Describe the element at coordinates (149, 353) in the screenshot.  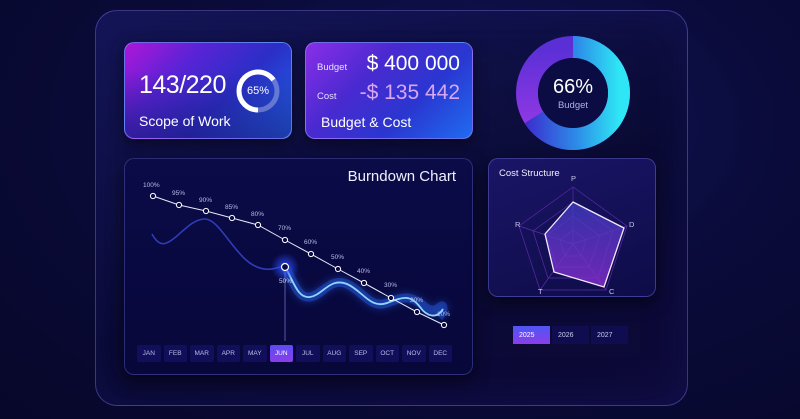
I see `month-tab-jan: JAN` at that location.